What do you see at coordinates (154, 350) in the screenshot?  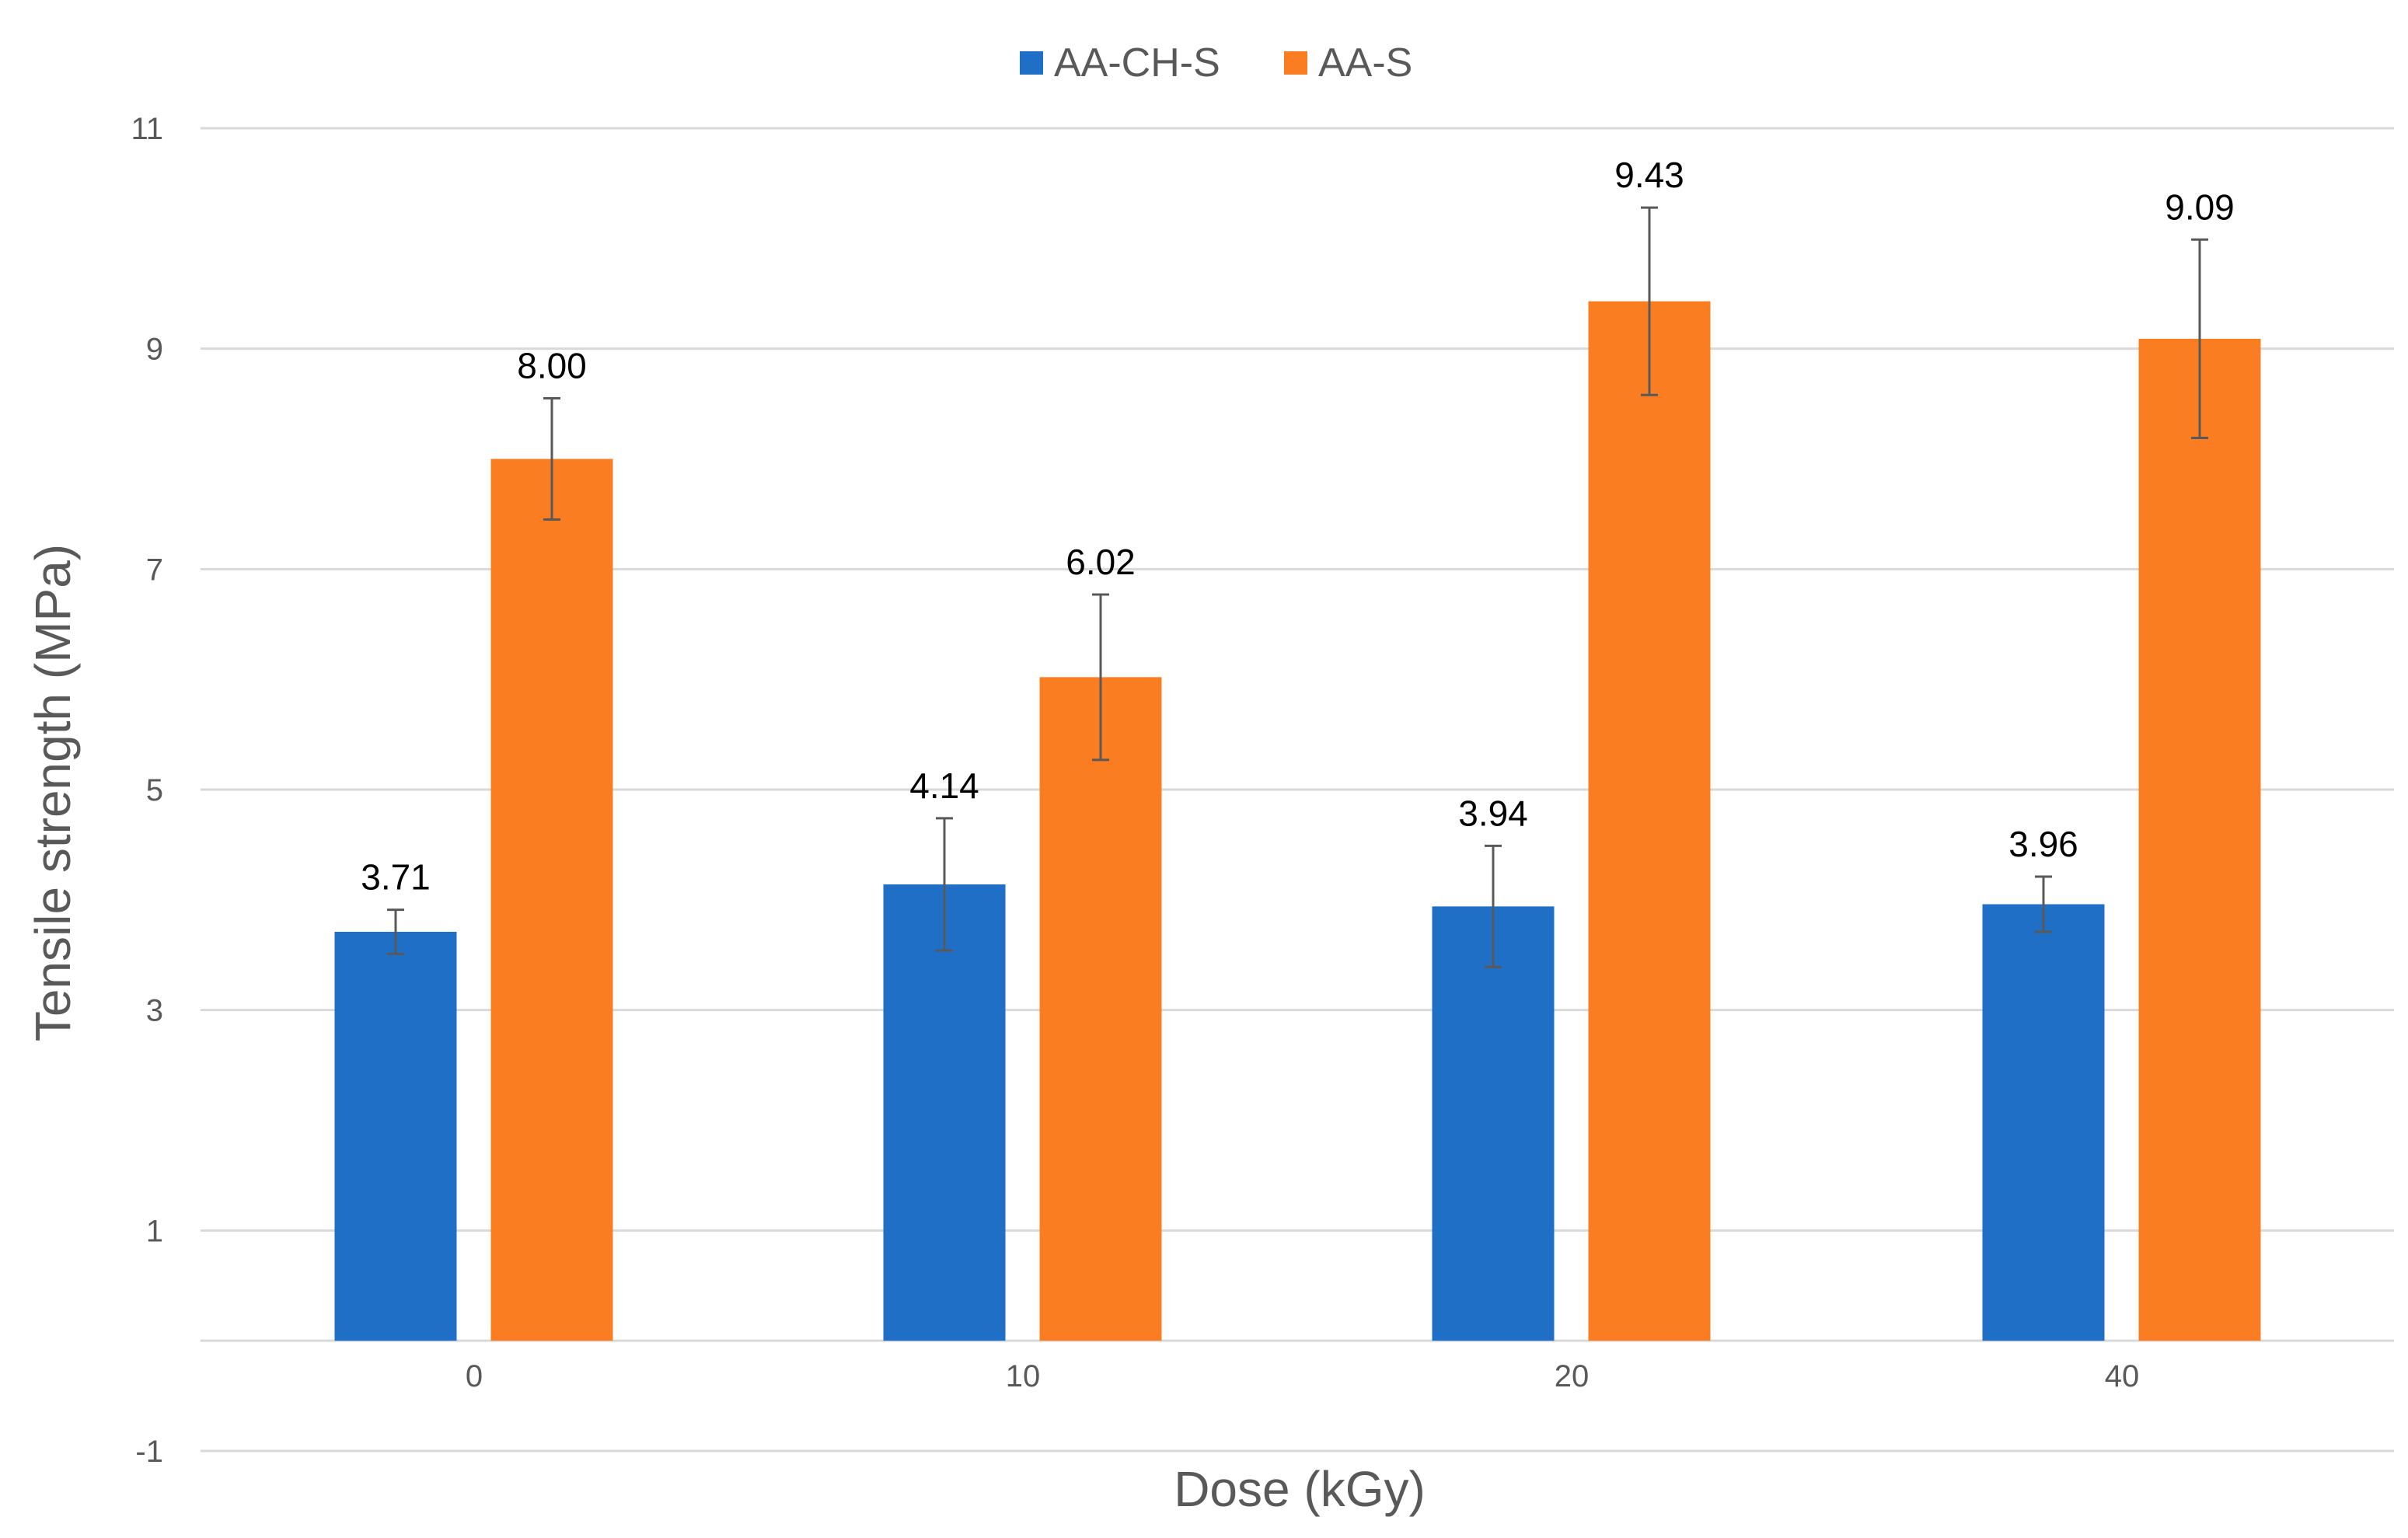 I see `y-tick-label: 9` at bounding box center [154, 350].